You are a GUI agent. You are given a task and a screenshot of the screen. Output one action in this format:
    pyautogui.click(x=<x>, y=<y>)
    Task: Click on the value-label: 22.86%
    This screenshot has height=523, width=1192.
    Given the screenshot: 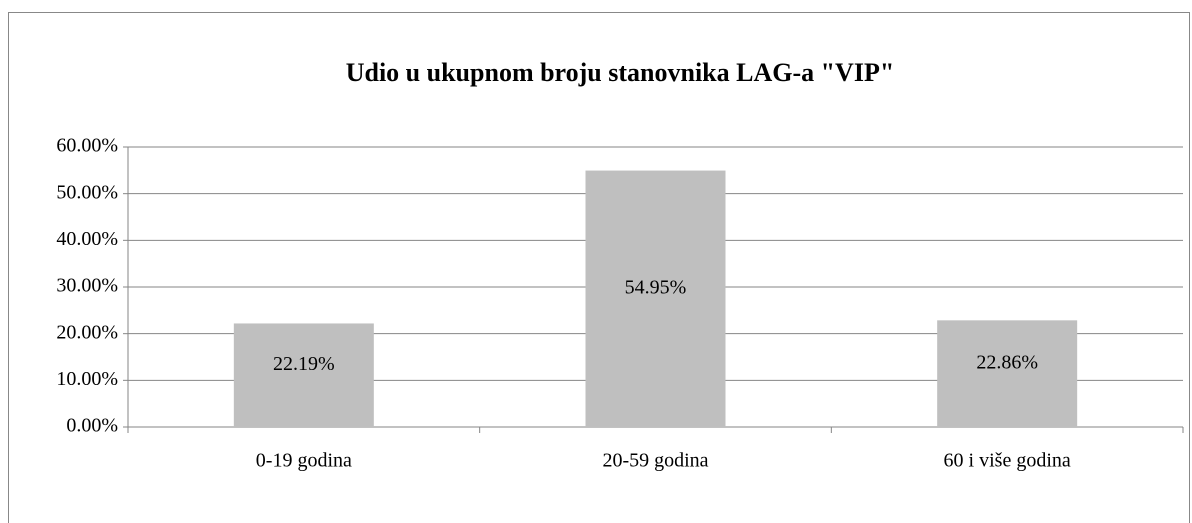 What is the action you would take?
    pyautogui.click(x=1007, y=362)
    